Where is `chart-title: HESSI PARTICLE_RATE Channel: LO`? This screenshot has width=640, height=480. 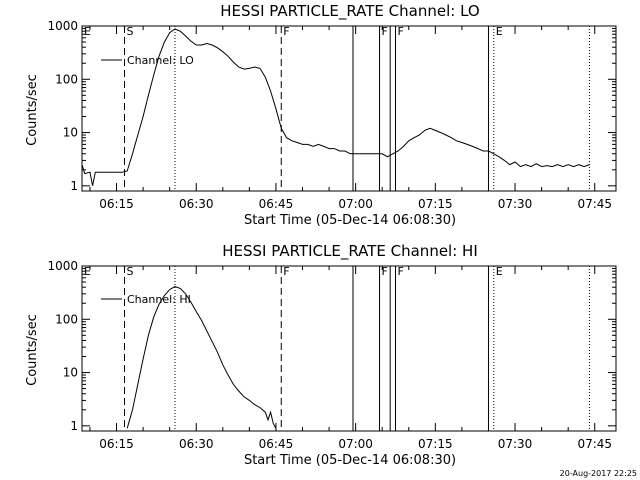 chart-title: HESSI PARTICLE_RATE Channel: LO is located at coordinates (349, 11).